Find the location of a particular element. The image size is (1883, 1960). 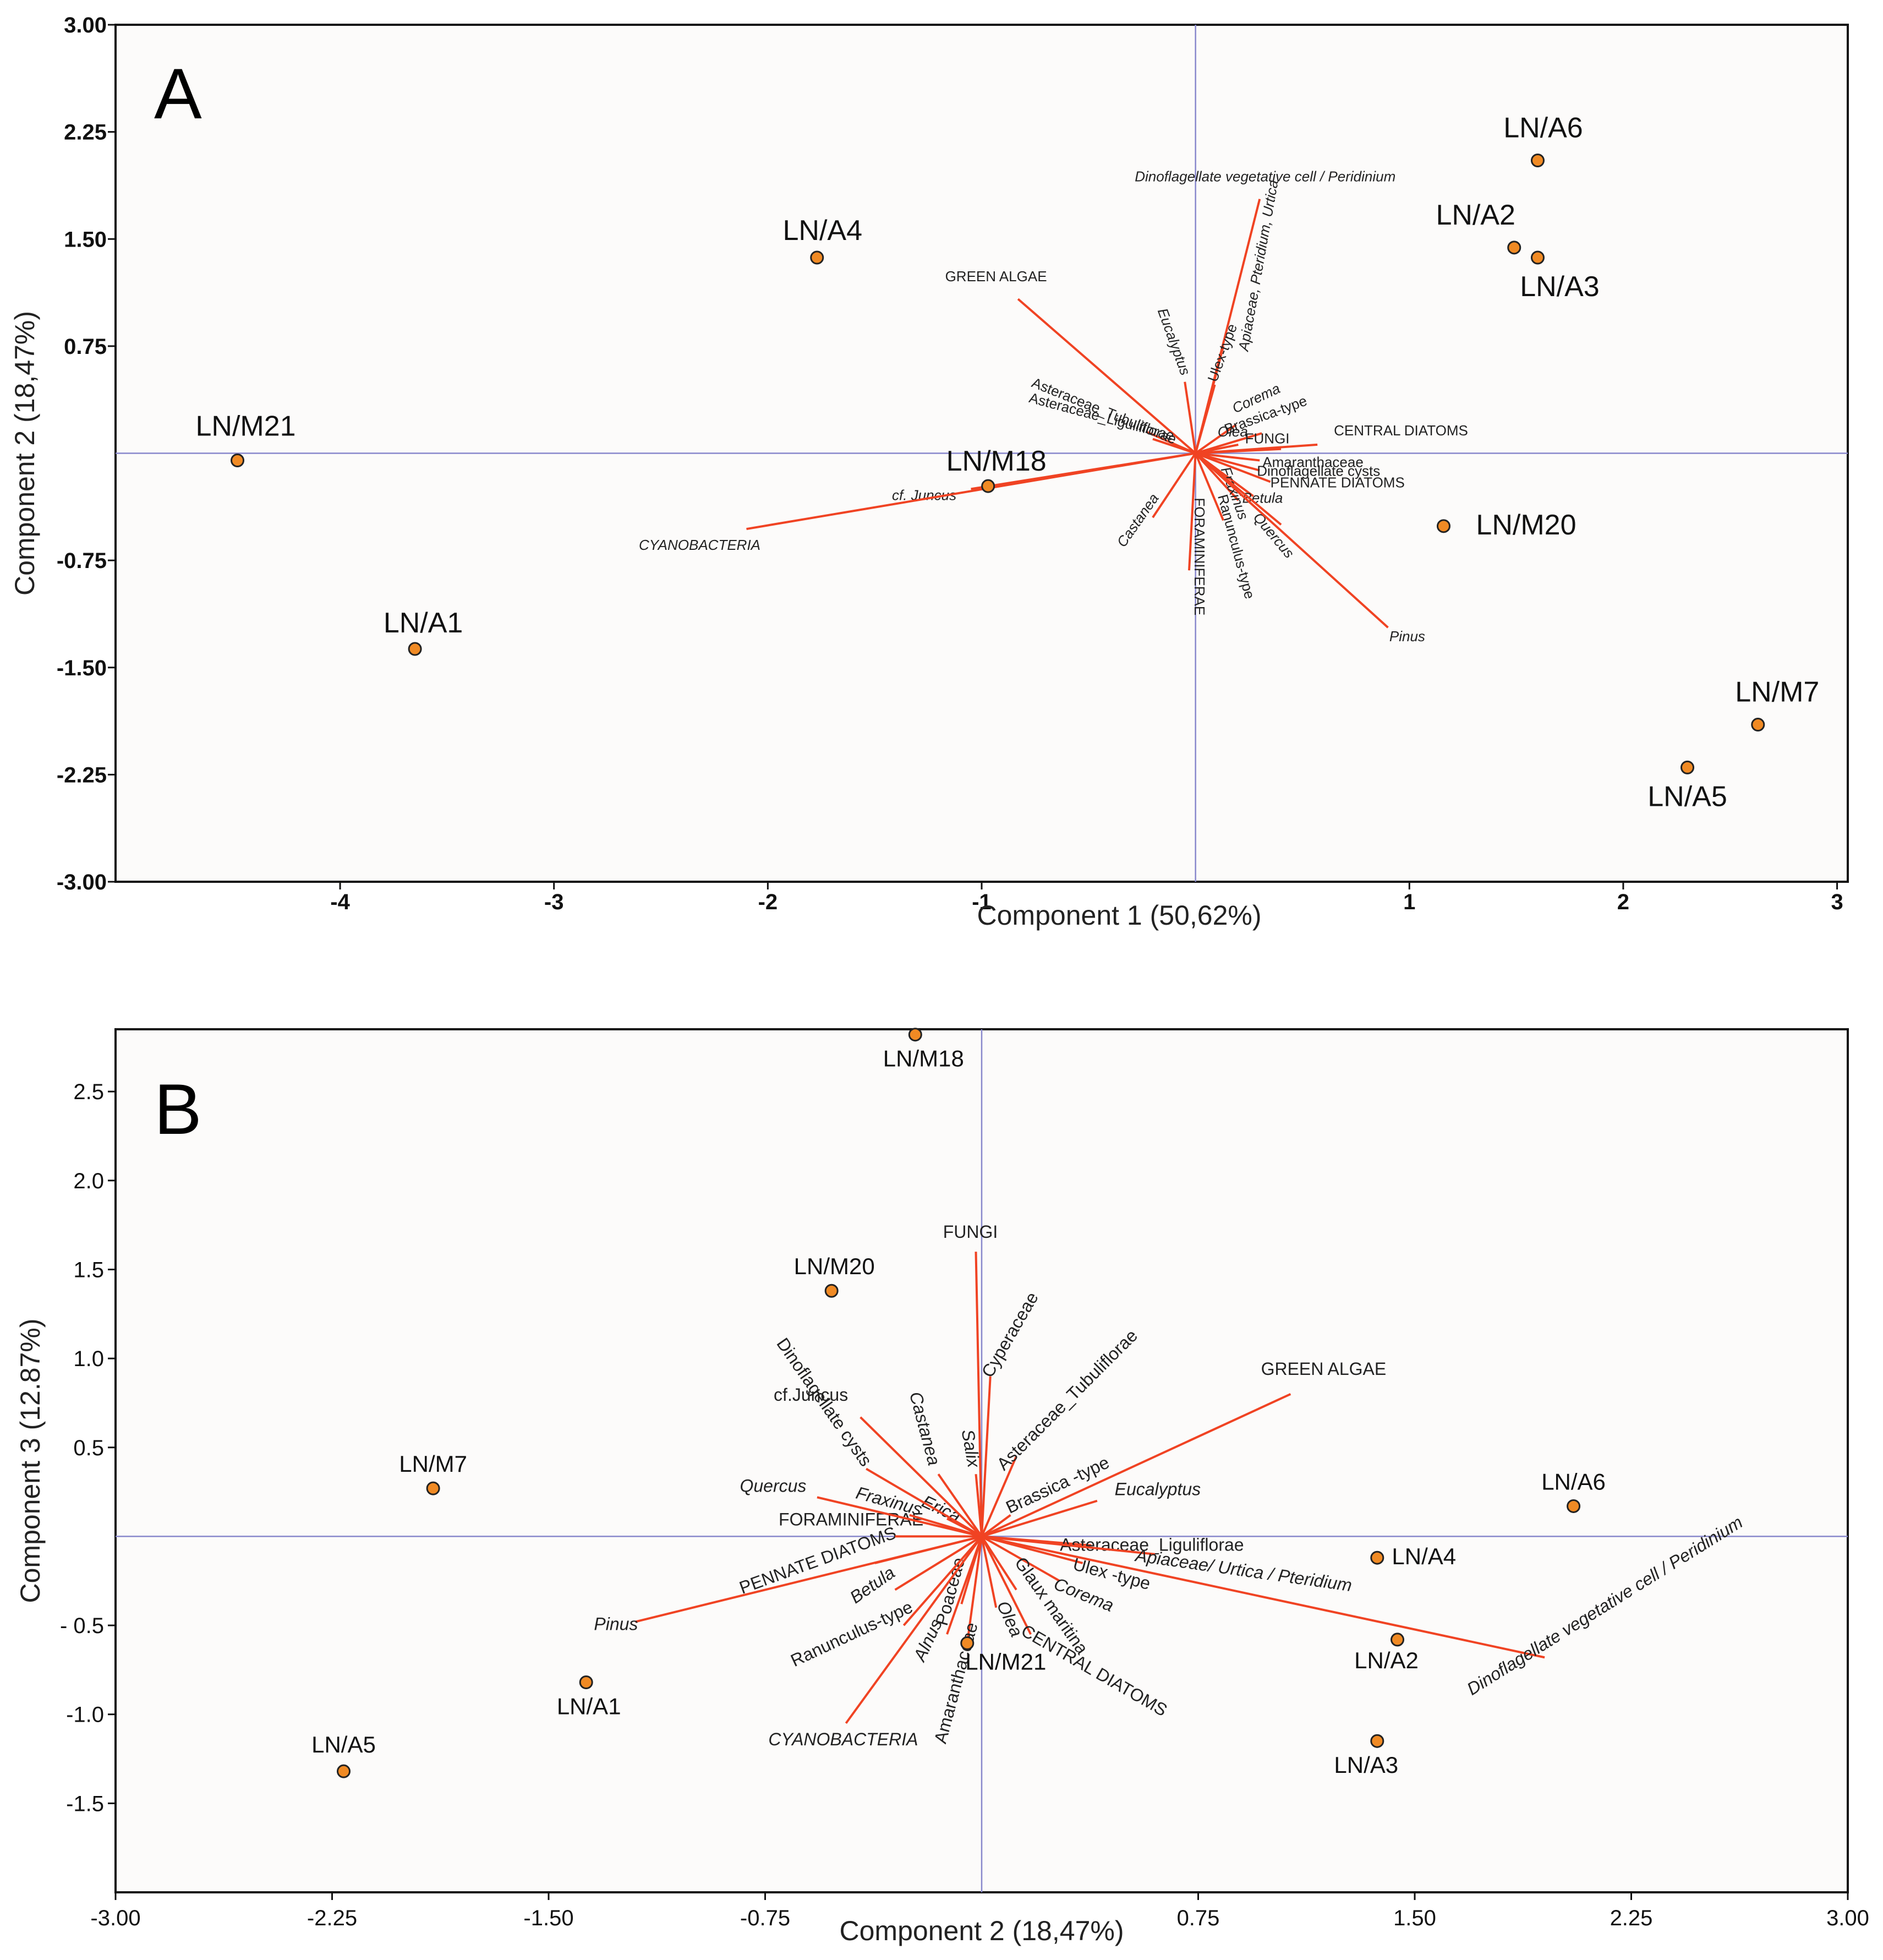

x-tick-label: 3.00 is located at coordinates (1847, 1918).